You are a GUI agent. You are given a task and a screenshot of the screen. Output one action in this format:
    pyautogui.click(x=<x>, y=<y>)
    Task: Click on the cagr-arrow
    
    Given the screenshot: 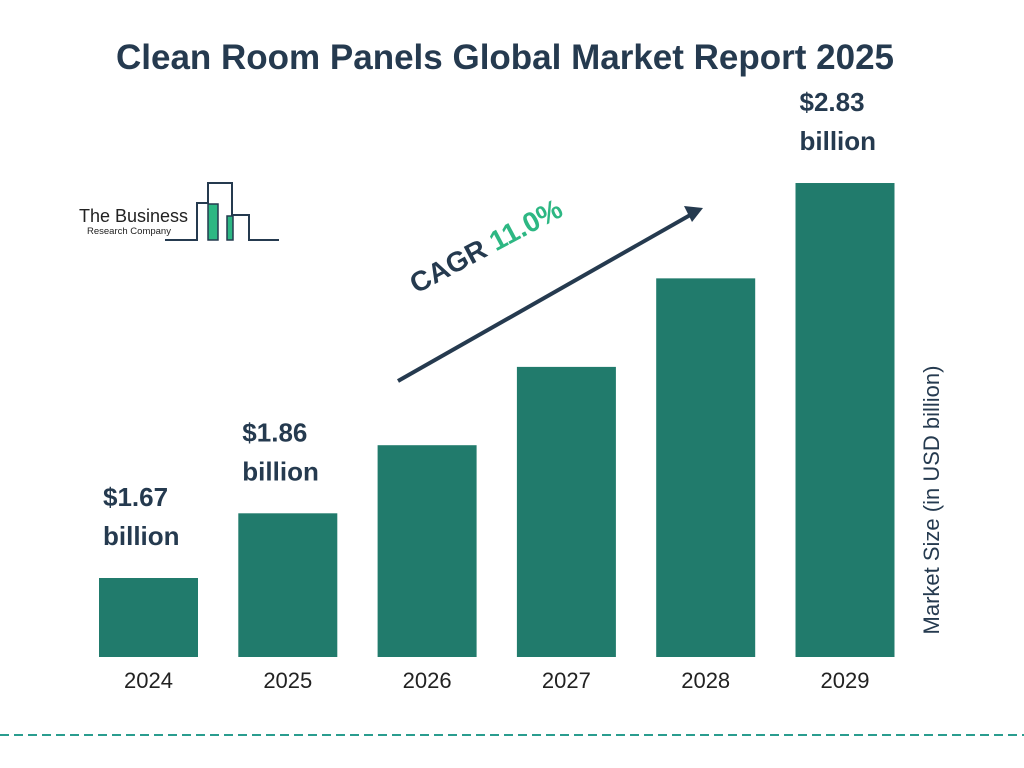 What is the action you would take?
    pyautogui.click(x=545, y=297)
    